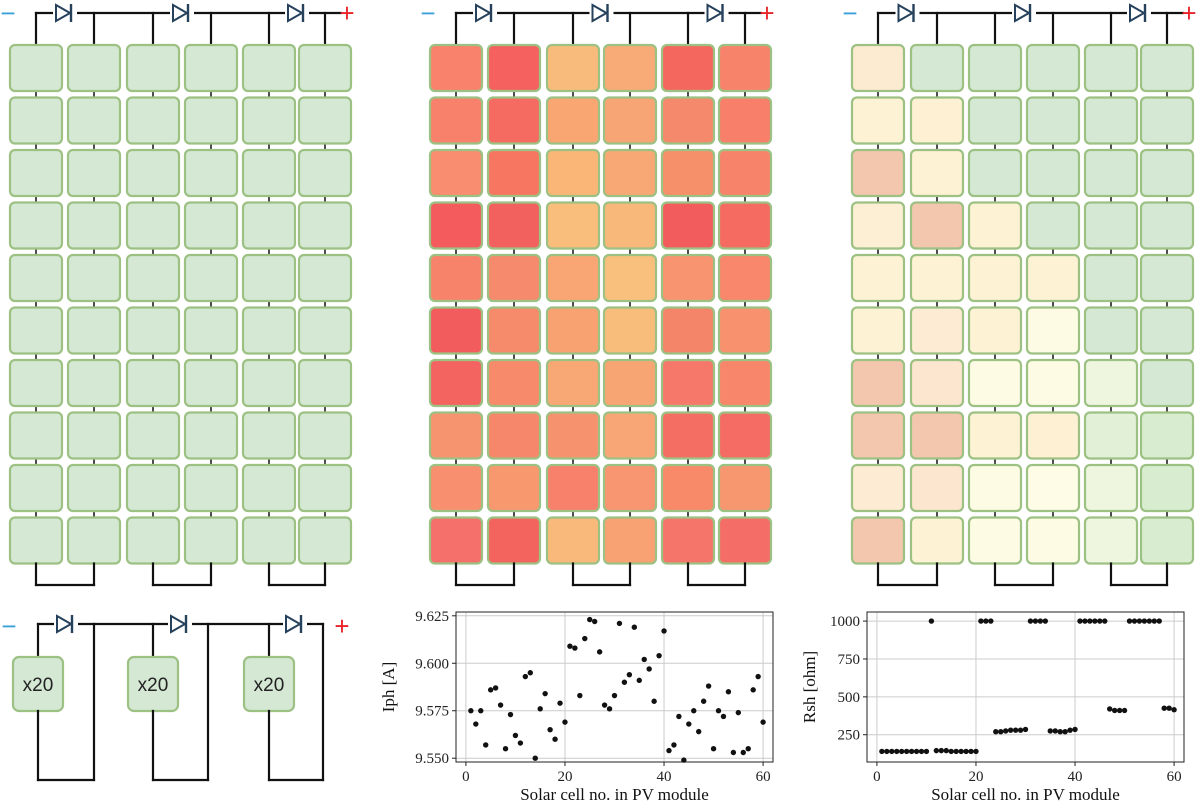 The height and width of the screenshot is (807, 1200). What do you see at coordinates (432, 664) in the screenshot?
I see `y-tick-label: 9.600` at bounding box center [432, 664].